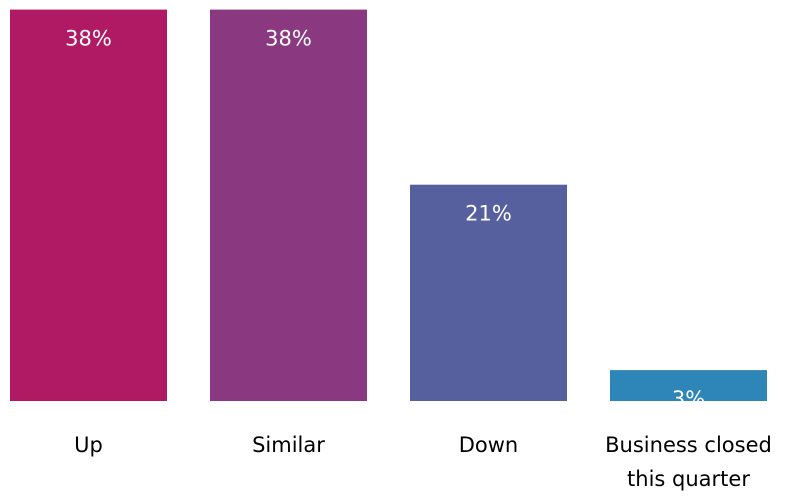  What do you see at coordinates (688, 479) in the screenshot?
I see `category-label: this quarter` at bounding box center [688, 479].